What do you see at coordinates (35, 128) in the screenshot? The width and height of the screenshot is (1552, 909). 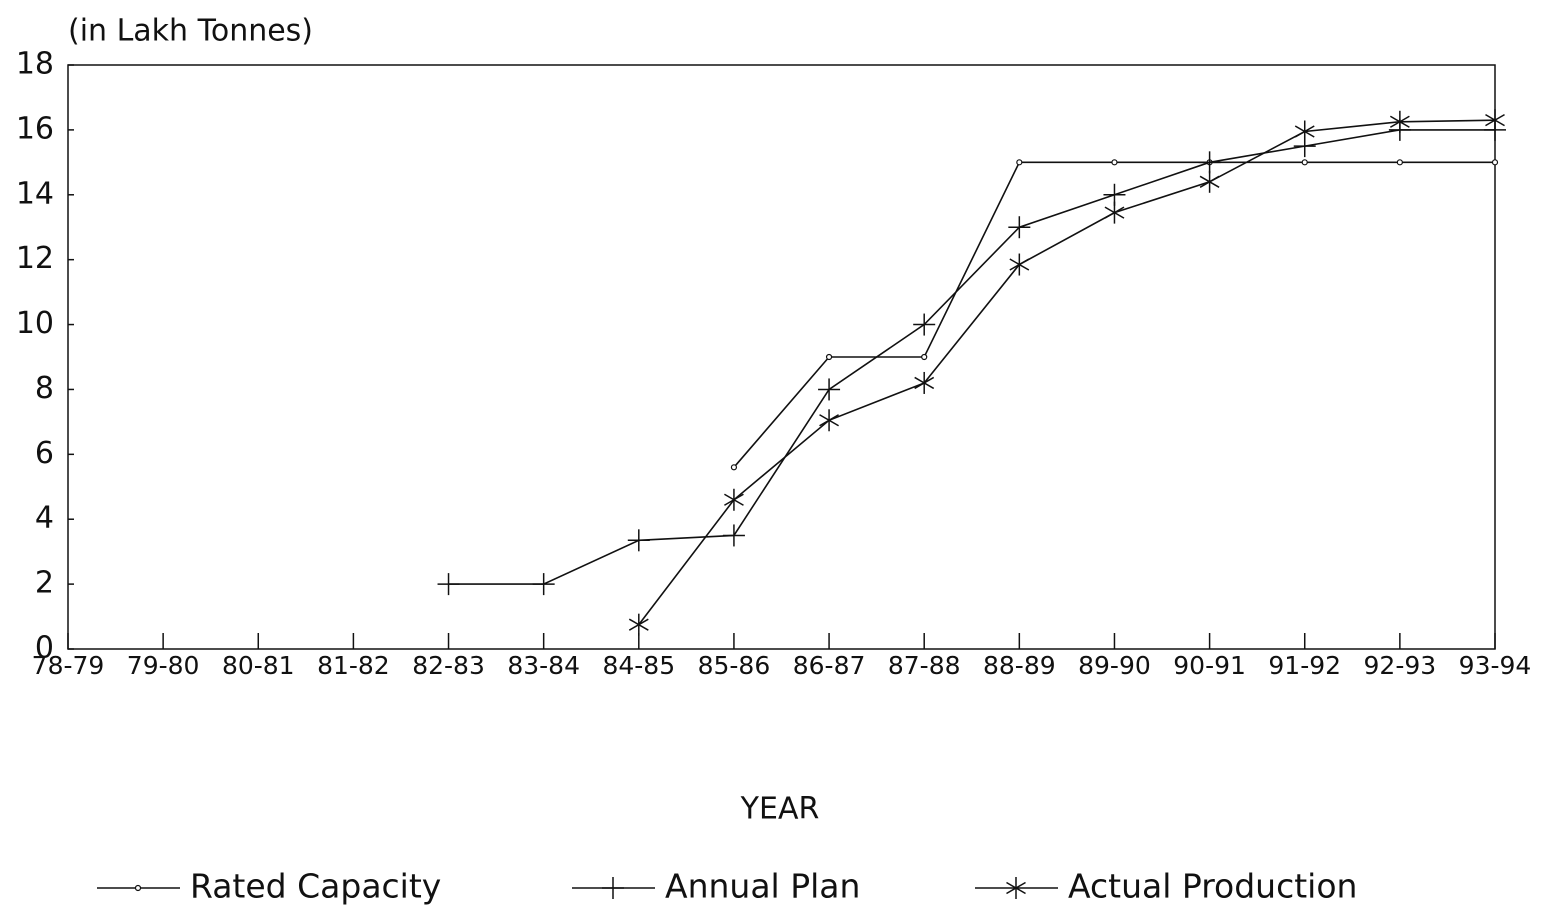 I see `y-tick-label: 16` at bounding box center [35, 128].